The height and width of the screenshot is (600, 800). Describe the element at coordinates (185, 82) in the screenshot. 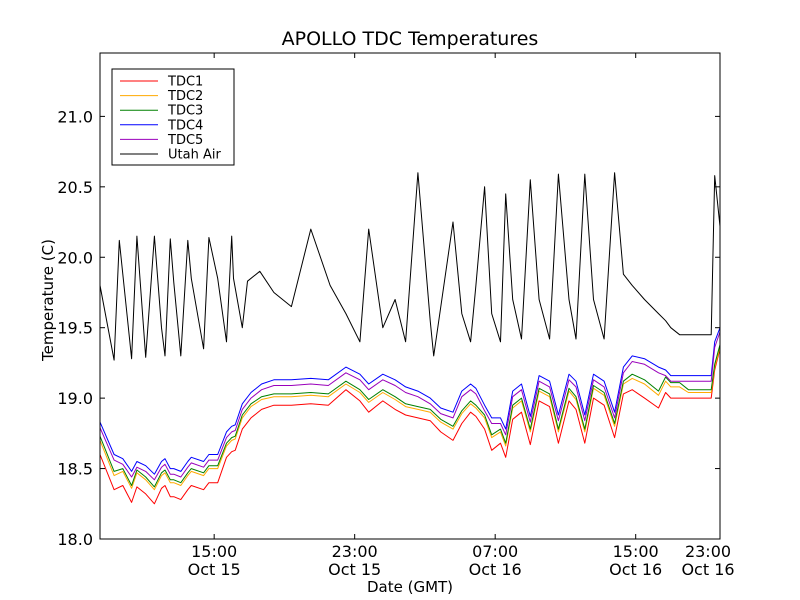

I see `legend-label: TDC1` at that location.